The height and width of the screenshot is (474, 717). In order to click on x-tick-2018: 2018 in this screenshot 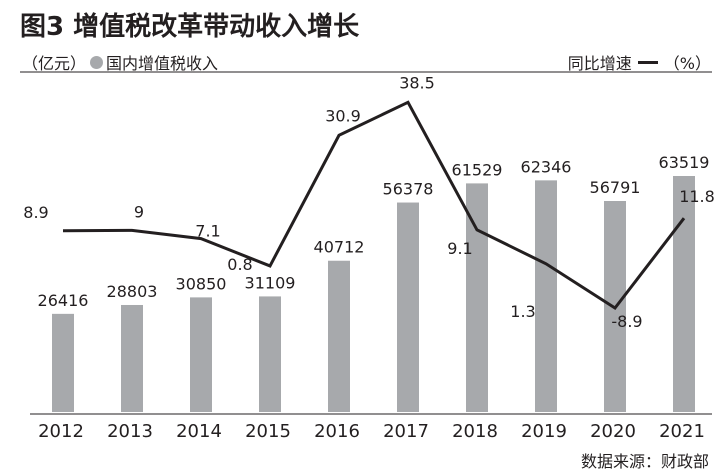, I will do `click(475, 431)`.